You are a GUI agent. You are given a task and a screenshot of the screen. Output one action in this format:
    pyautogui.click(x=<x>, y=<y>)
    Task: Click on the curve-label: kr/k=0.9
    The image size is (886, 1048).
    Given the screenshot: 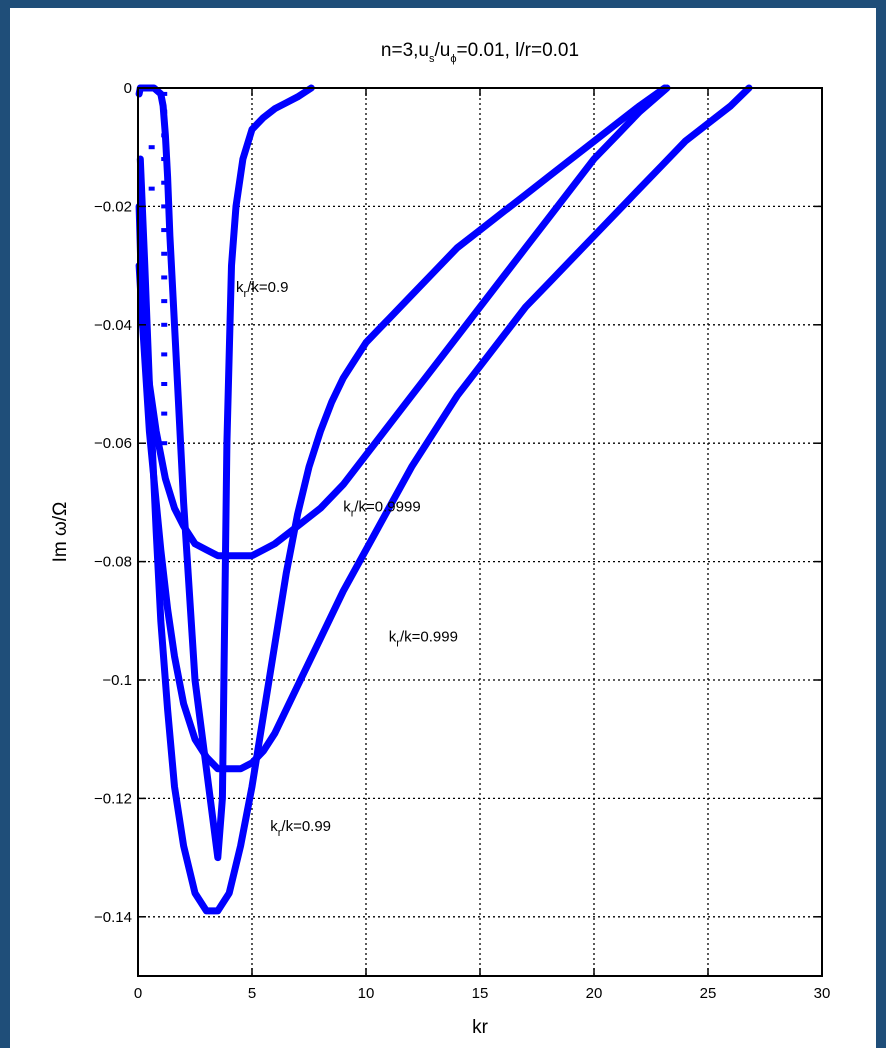 What is the action you would take?
    pyautogui.click(x=262, y=289)
    